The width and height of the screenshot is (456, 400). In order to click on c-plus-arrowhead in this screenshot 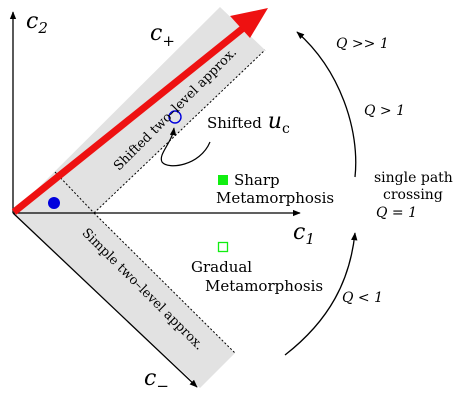, I will do `click(249, 23)`.